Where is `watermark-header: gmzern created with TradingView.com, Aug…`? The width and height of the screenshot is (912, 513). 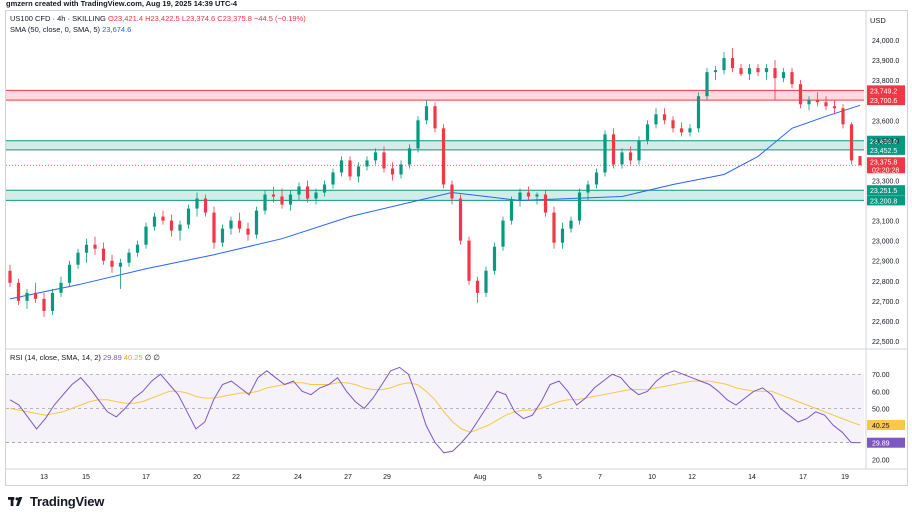 watermark-header: gmzern created with TradingView.com, Aug… is located at coordinates (456, 5).